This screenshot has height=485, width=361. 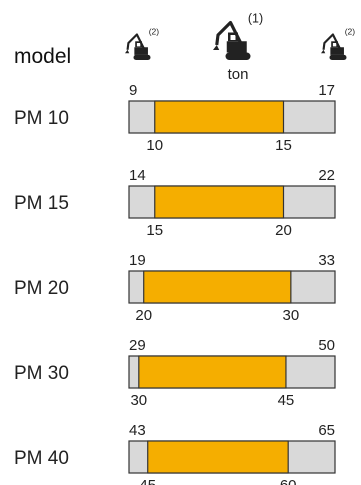 I want to click on outer-min-label: 29, so click(x=137, y=345).